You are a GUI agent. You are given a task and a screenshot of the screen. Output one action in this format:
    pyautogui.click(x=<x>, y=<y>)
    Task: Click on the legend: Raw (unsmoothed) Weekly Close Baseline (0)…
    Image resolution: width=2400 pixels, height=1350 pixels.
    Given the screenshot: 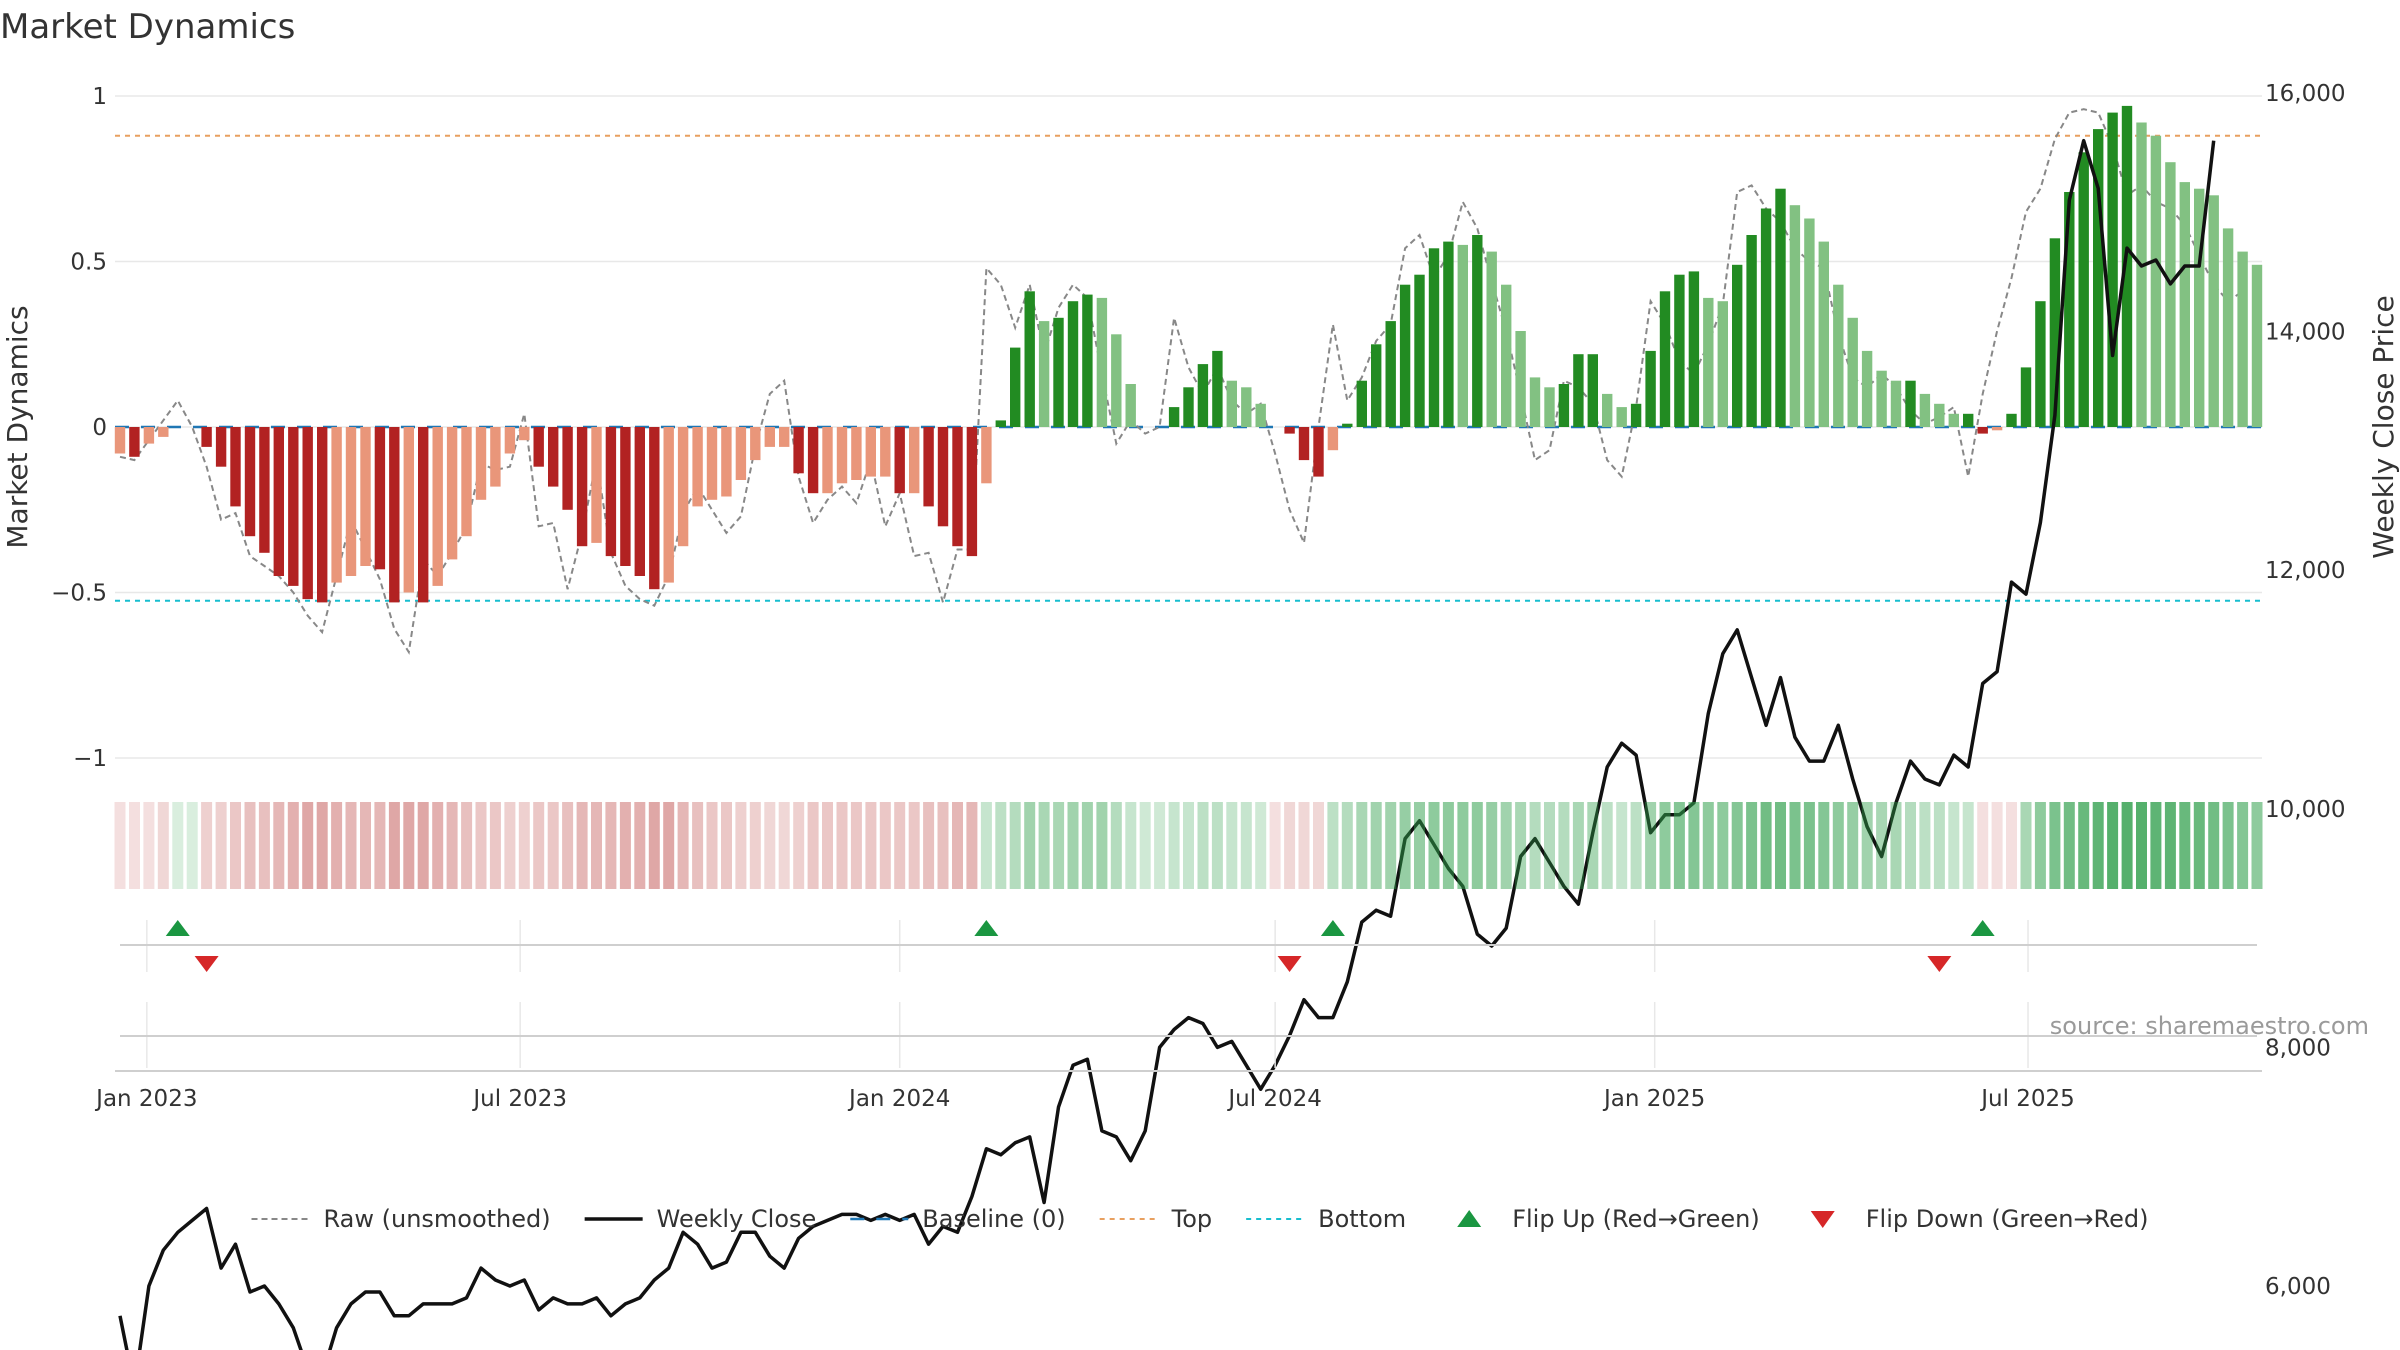 What is the action you would take?
    pyautogui.click(x=1199, y=1219)
    